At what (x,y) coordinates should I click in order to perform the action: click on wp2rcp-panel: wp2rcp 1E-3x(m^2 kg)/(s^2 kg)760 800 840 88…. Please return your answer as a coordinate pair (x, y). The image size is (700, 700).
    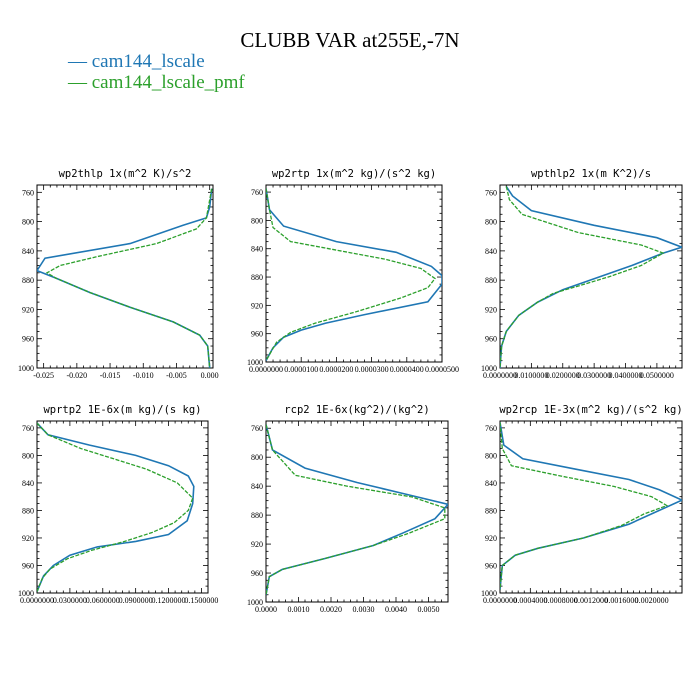
    Looking at the image, I should click on (582, 504).